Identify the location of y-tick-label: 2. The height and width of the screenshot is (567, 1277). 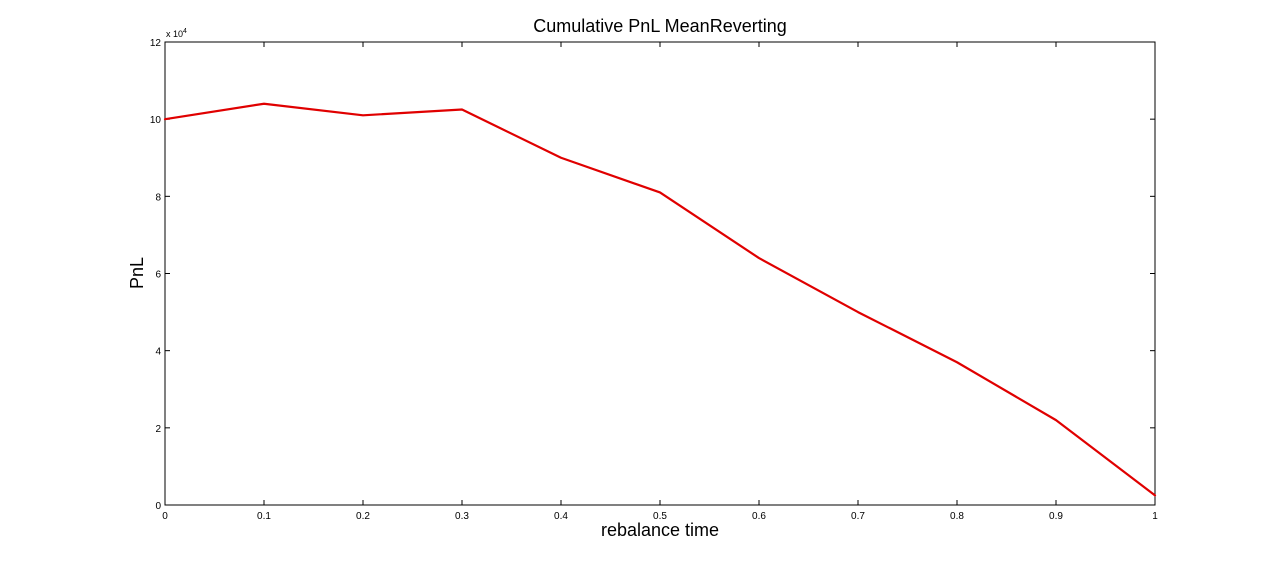
(158, 429).